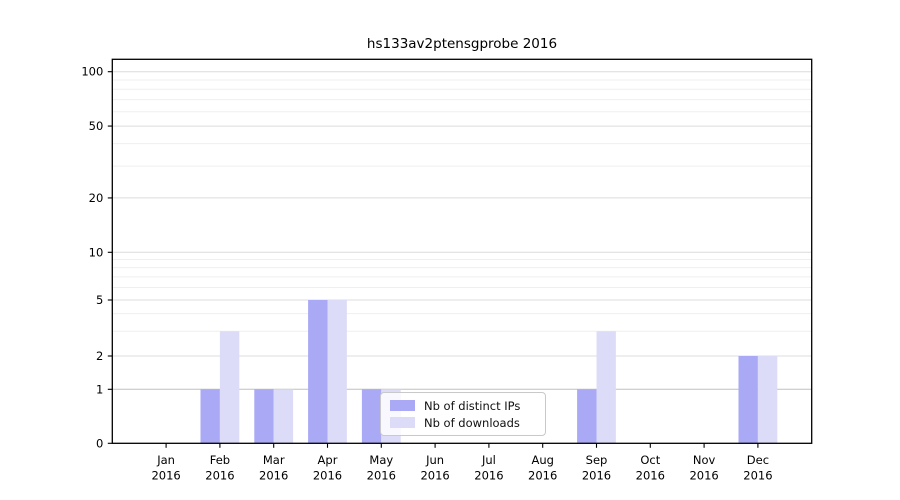  What do you see at coordinates (96, 198) in the screenshot?
I see `y-tick-label: 20` at bounding box center [96, 198].